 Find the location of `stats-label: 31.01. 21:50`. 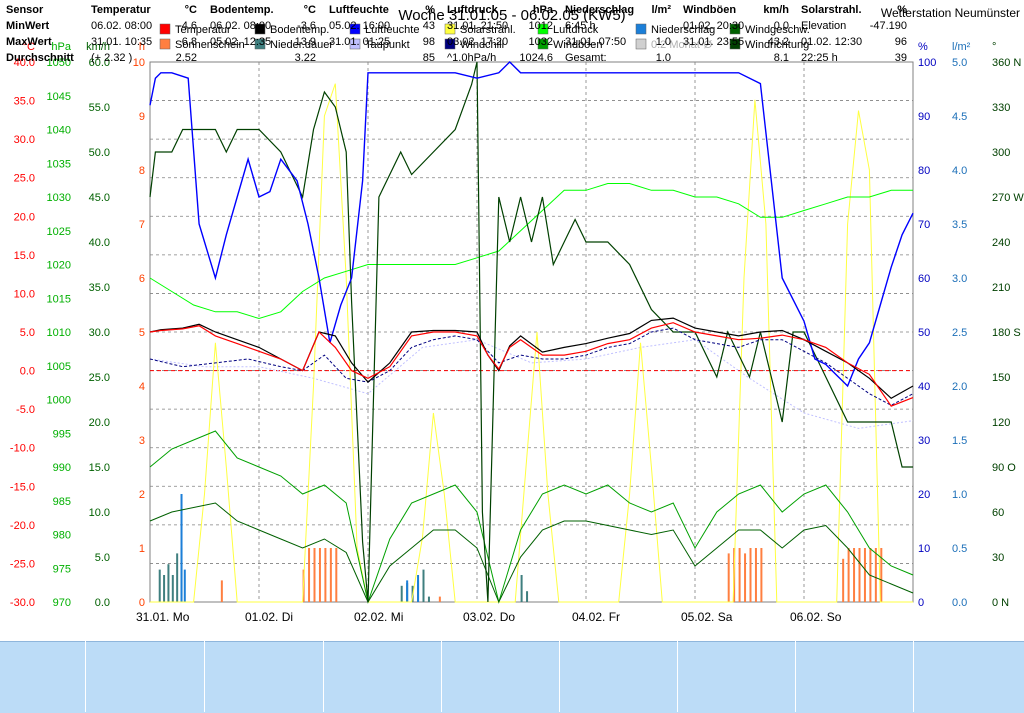

stats-label: 31.01. 21:50 is located at coordinates (478, 26).